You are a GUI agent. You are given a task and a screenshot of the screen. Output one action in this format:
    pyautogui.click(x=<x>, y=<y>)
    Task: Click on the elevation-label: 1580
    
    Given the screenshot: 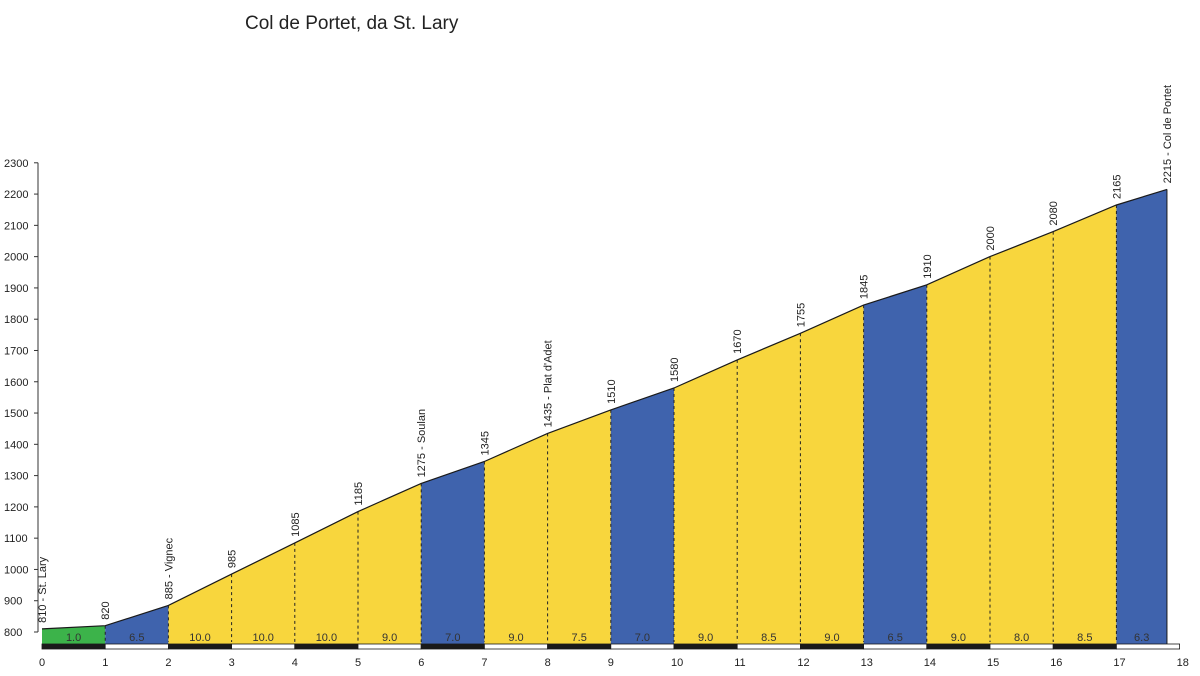 What is the action you would take?
    pyautogui.click(x=675, y=370)
    